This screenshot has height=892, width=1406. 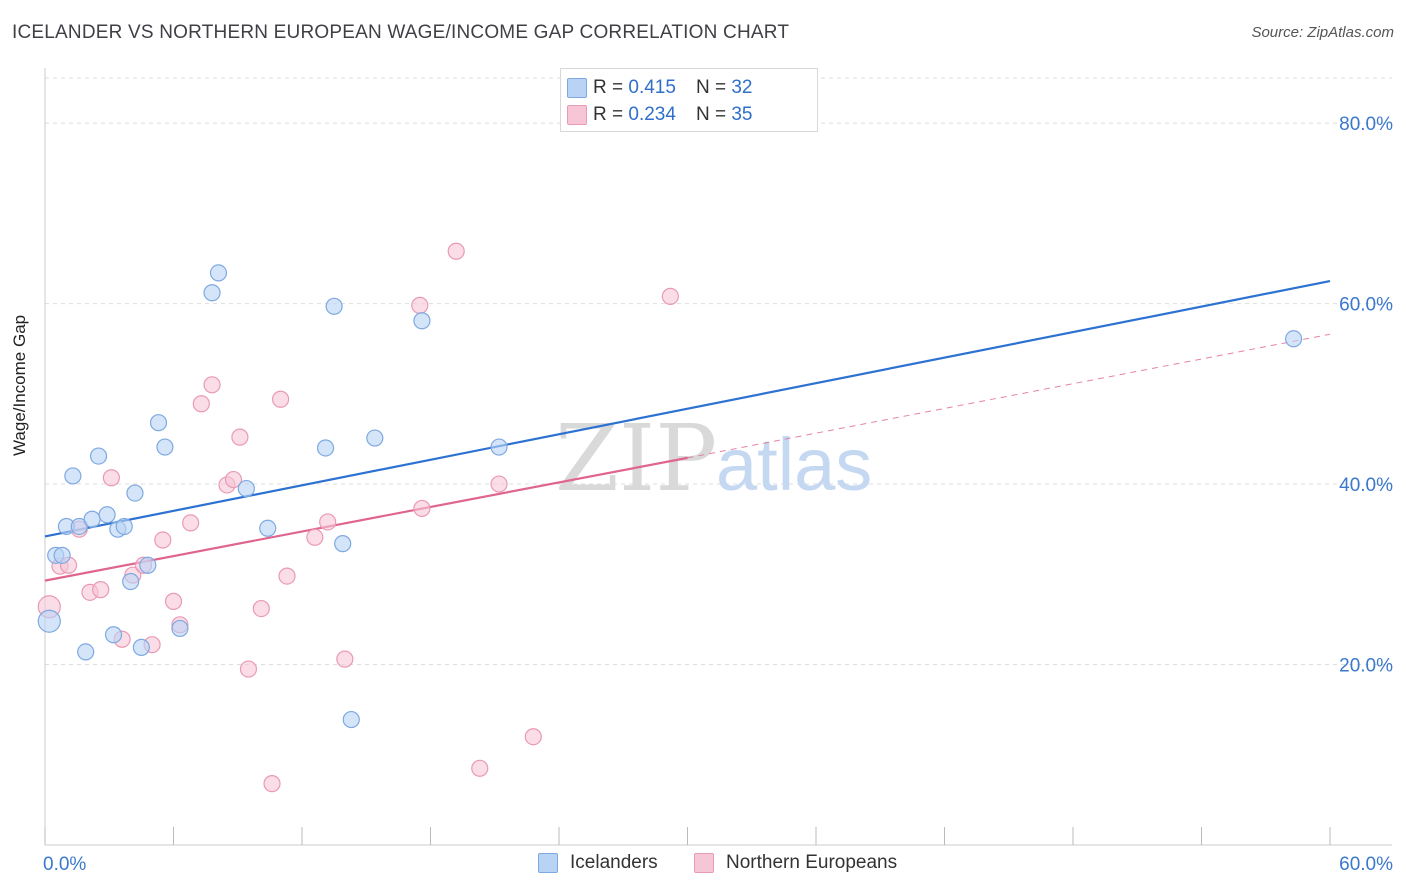 I want to click on stats-legend: R = 0.415 N = 32 R = 0.234 N = 35, so click(x=689, y=100).